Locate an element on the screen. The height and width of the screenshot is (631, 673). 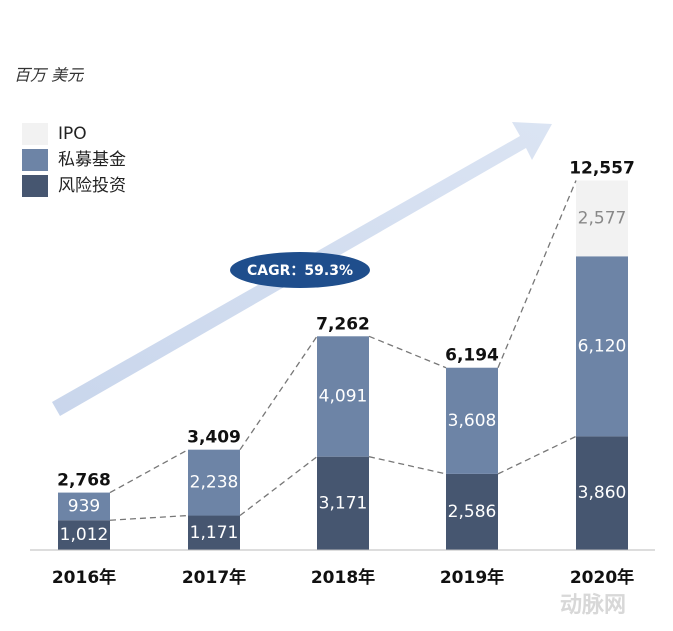
segment-label: 3,608 is located at coordinates (472, 421).